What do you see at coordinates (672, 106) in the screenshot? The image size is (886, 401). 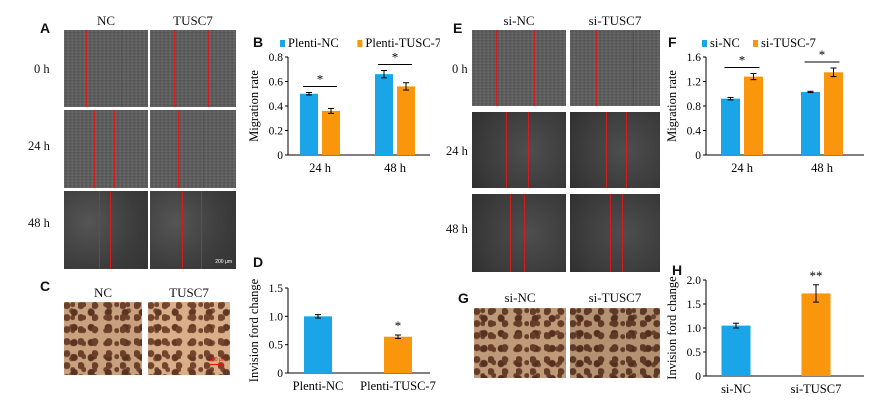 I see `chart-f-ylabel: Migration rate` at bounding box center [672, 106].